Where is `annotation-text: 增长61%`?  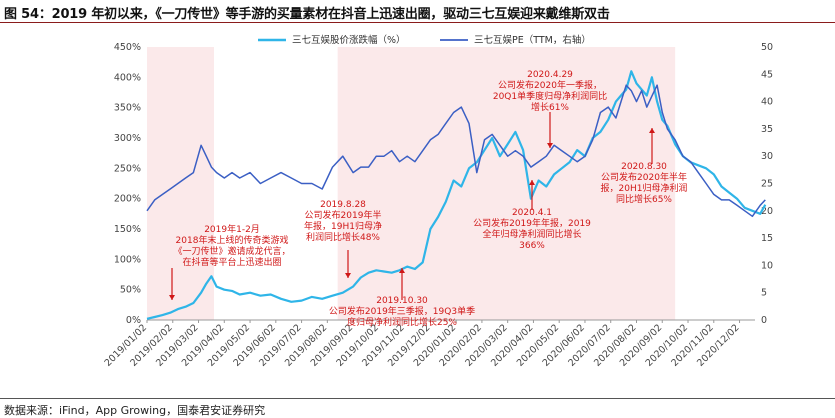 annotation-text: 增长61% is located at coordinates (550, 107).